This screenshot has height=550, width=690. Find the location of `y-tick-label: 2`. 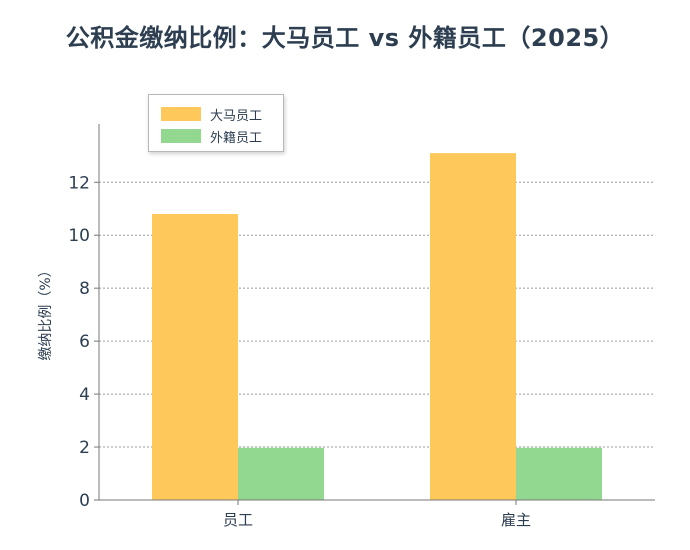

y-tick-label: 2 is located at coordinates (84, 448).